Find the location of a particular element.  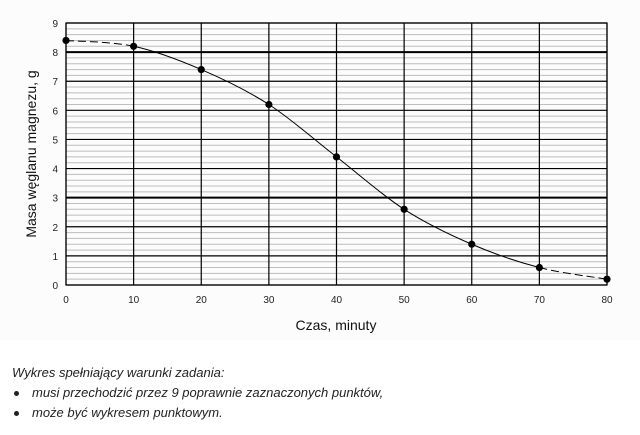

x-tick-label: 40 is located at coordinates (337, 300).